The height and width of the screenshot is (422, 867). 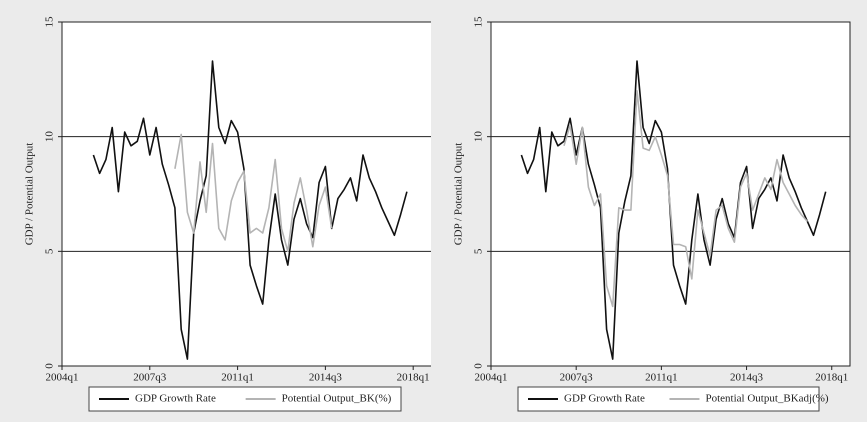 I want to click on legend-label: Potential Output_BKadj(%), so click(x=766, y=399).